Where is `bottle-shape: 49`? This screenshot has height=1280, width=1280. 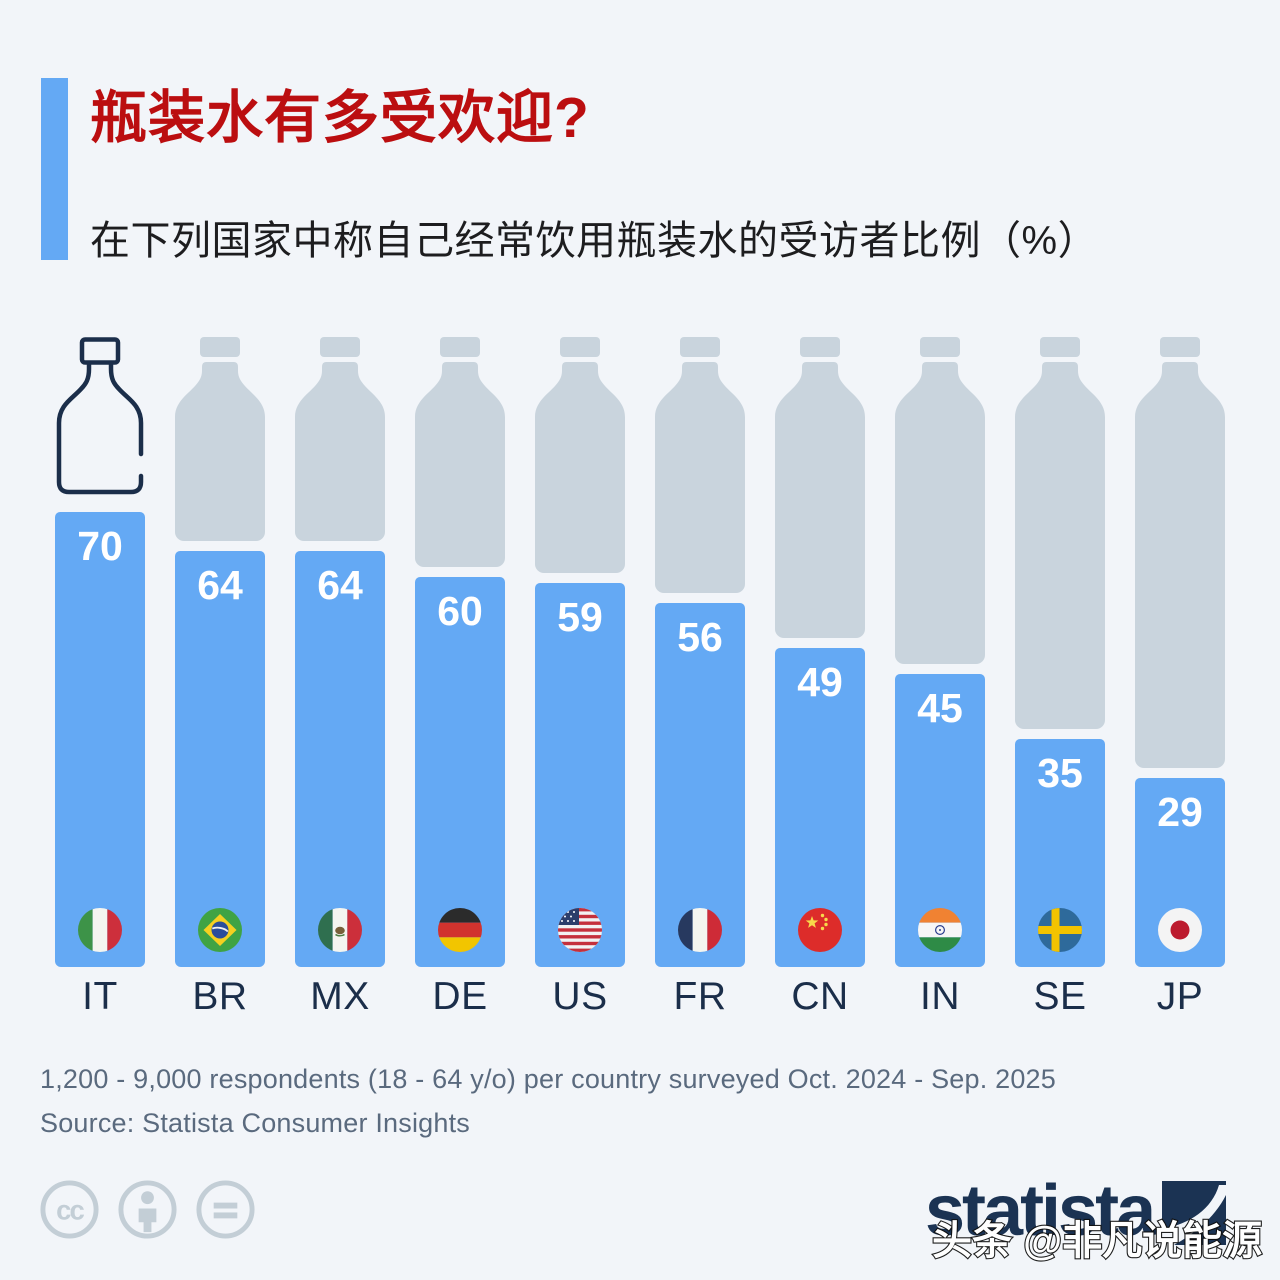
bottle-shape: 49 is located at coordinates (820, 652).